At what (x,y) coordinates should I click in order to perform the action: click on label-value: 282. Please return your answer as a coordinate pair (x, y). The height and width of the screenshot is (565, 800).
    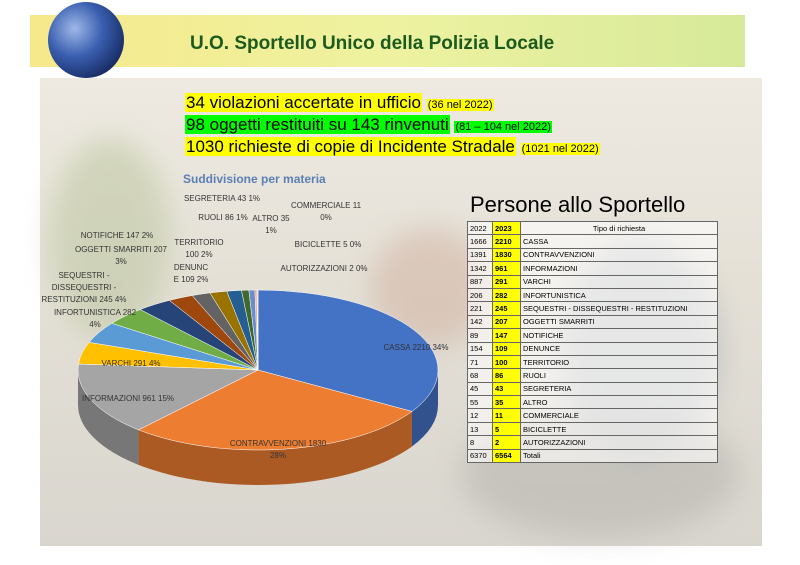
    Looking at the image, I should click on (129, 312).